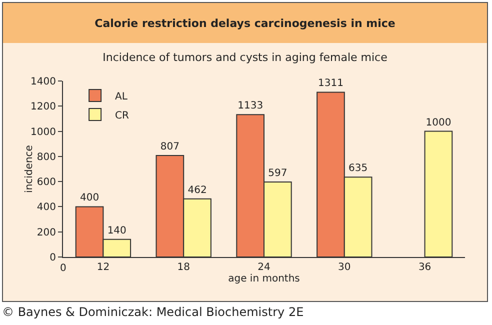  I want to click on data-label: 597, so click(278, 173).